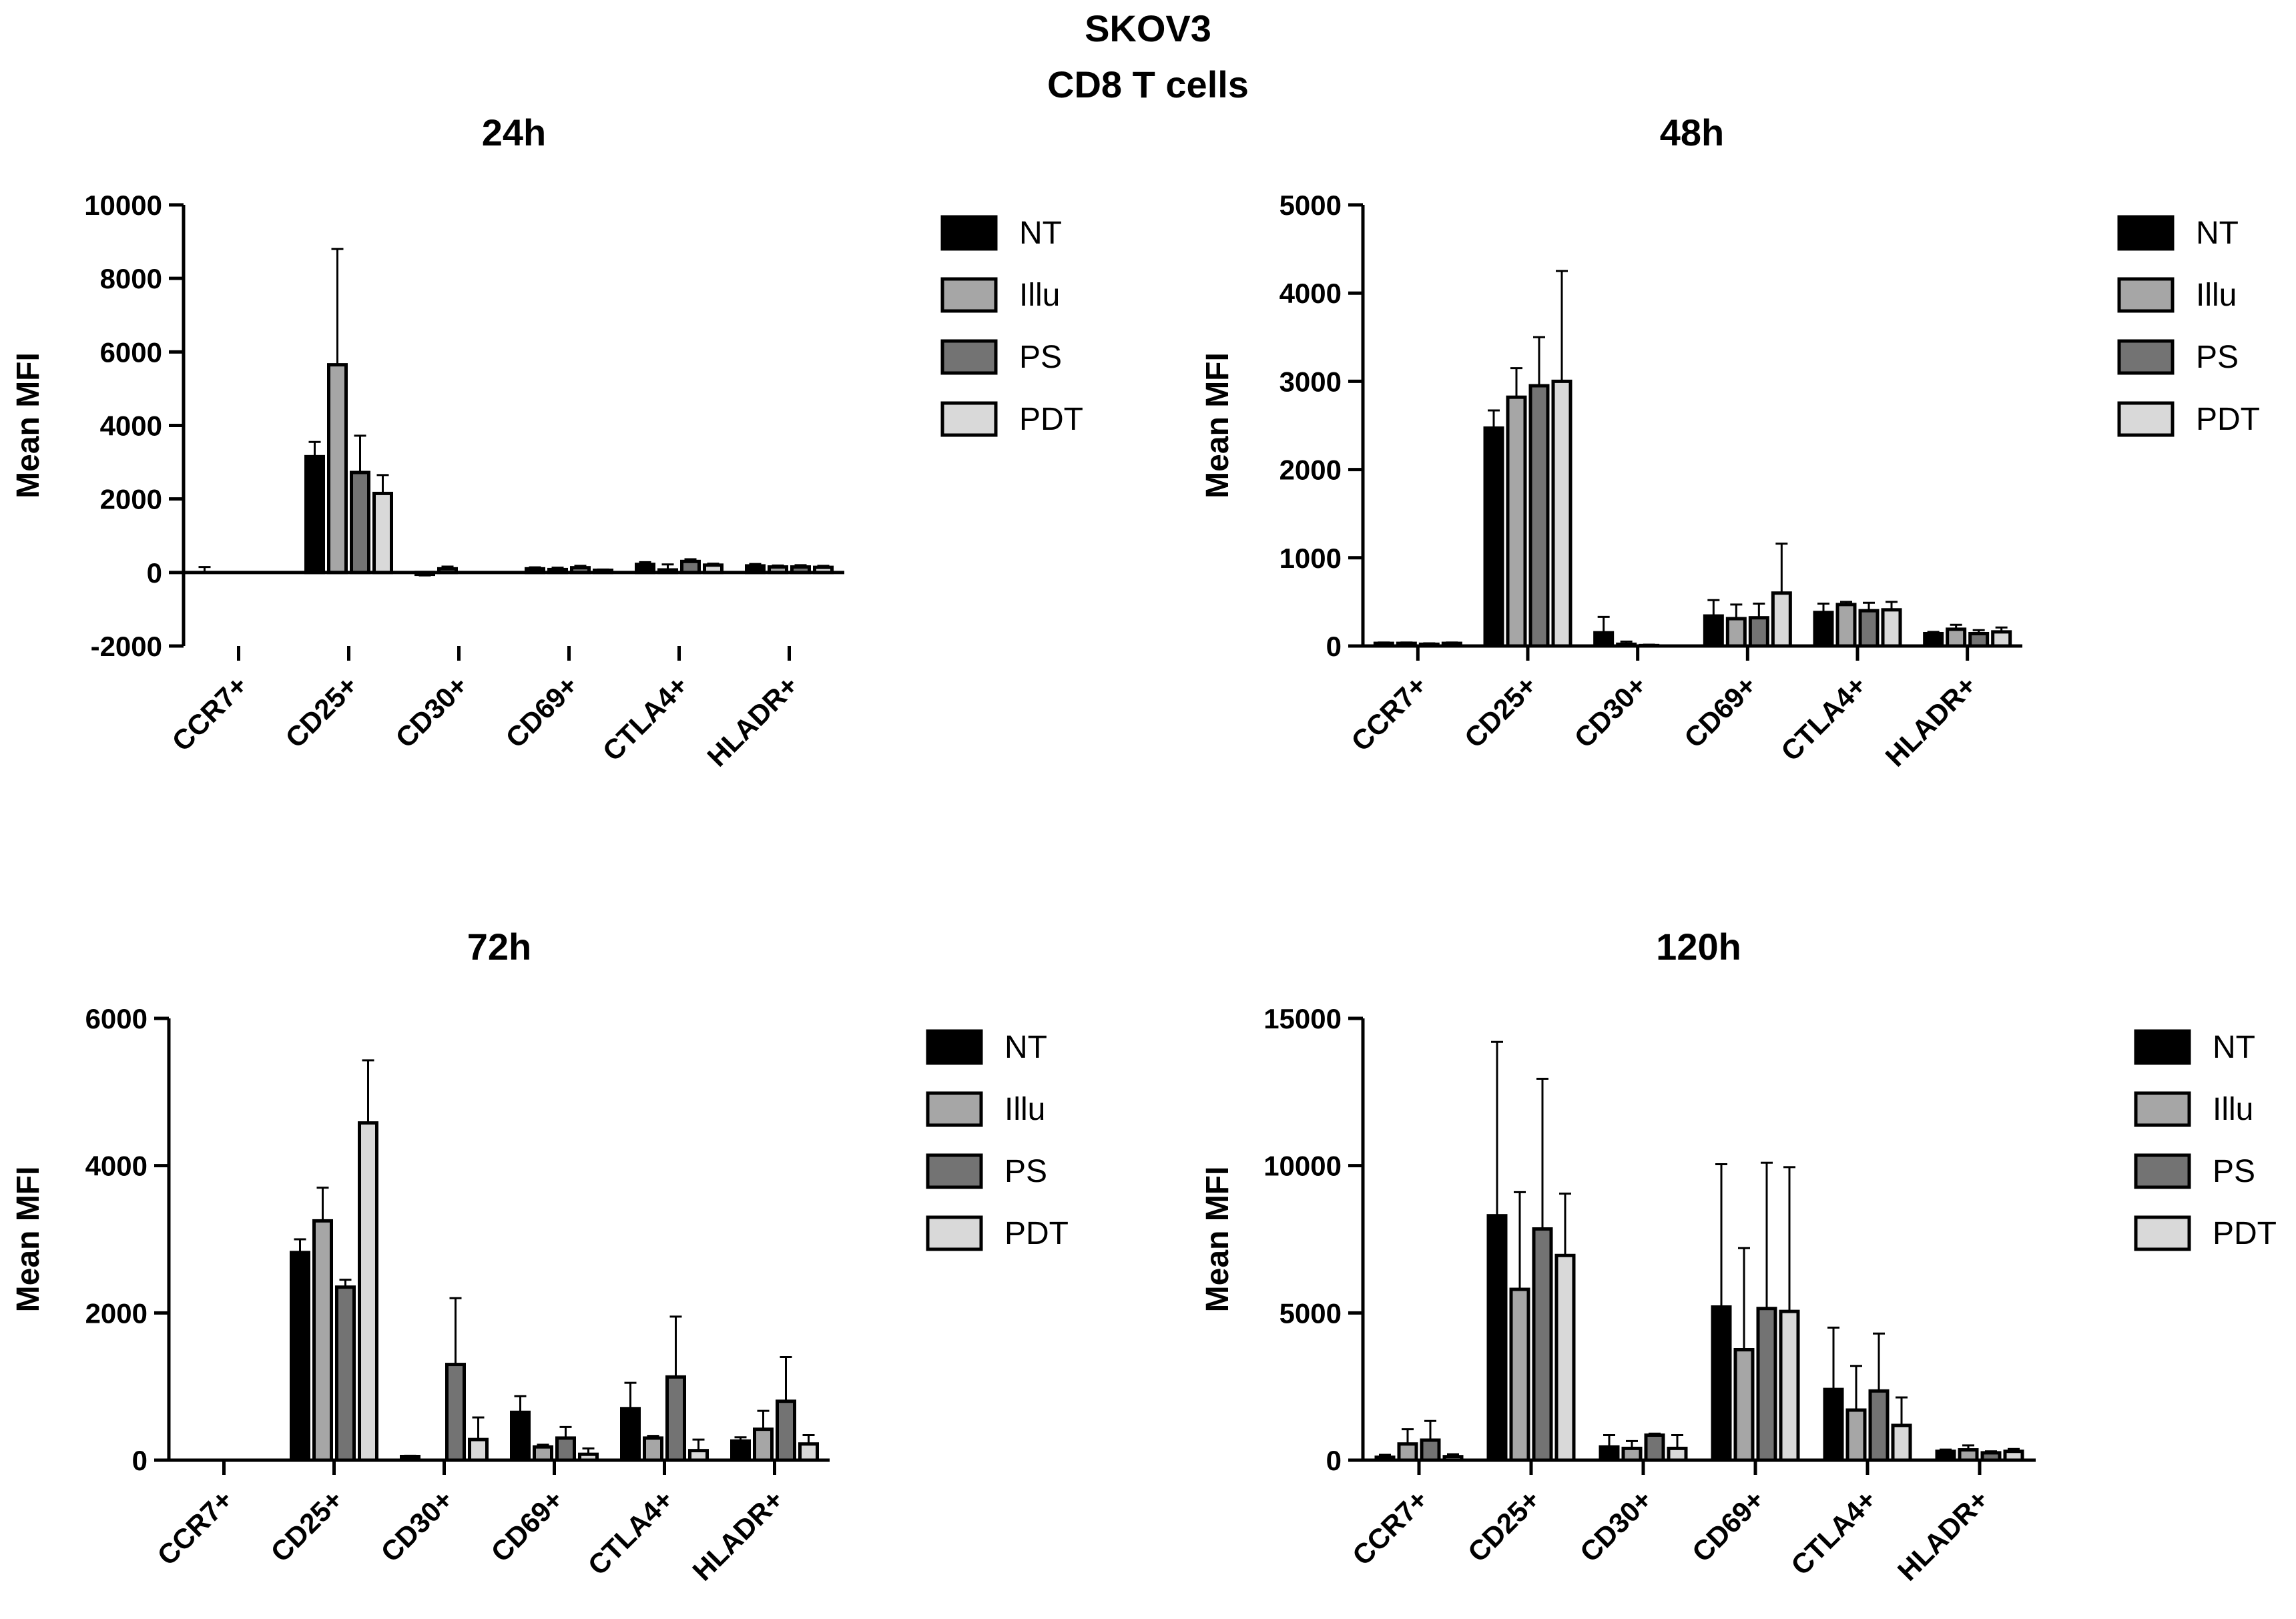 Image resolution: width=2296 pixels, height=1619 pixels. I want to click on y-tick-label: 8000, so click(131, 278).